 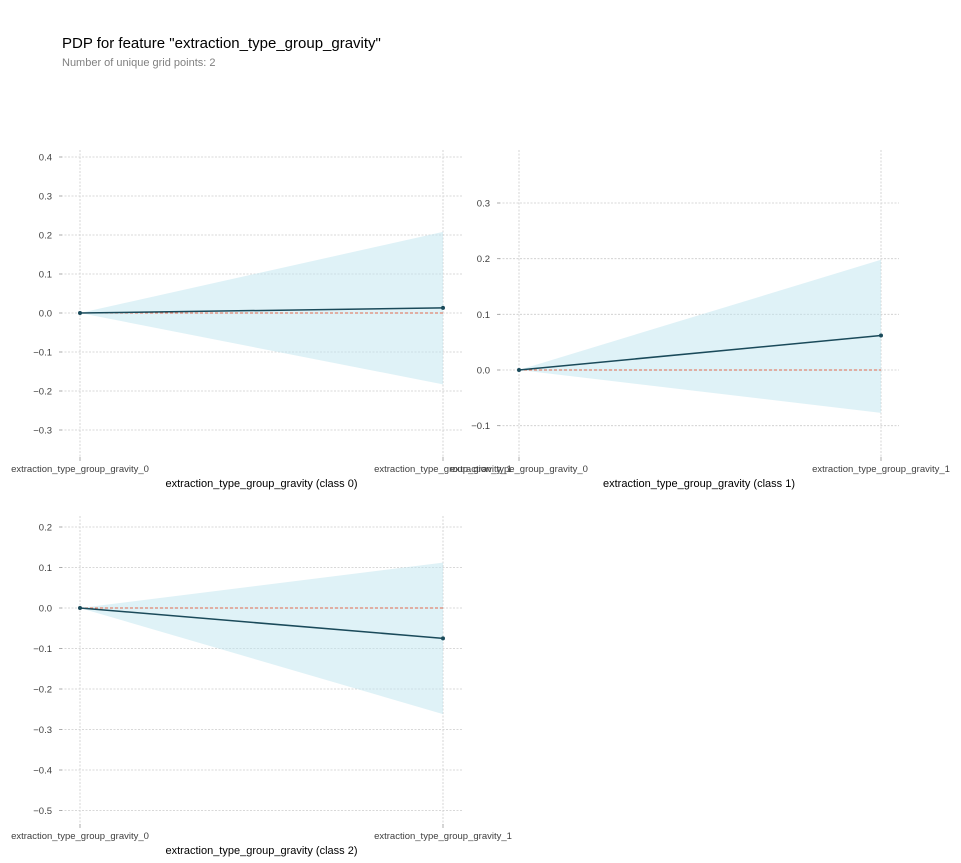 I want to click on x-axis-label: extraction_type_group_gravity (class 2), so click(x=262, y=851).